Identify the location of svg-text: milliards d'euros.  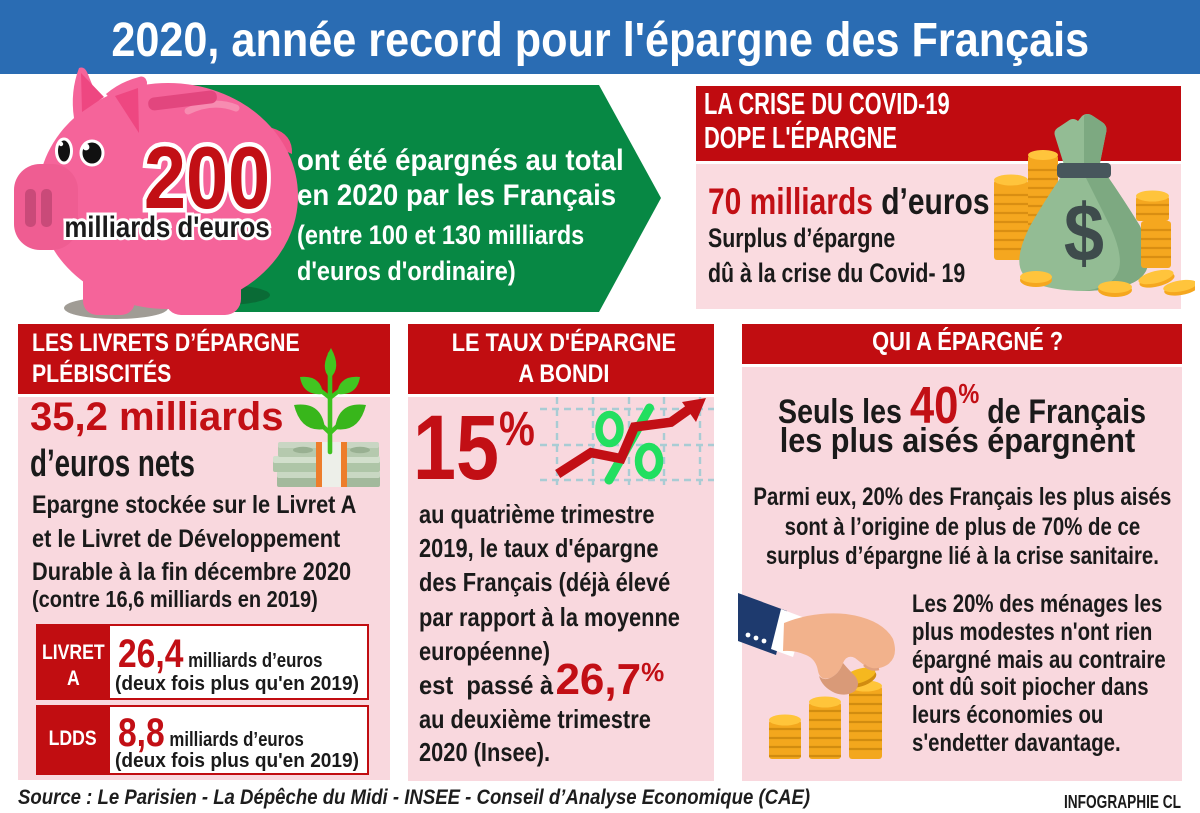
(166, 226).